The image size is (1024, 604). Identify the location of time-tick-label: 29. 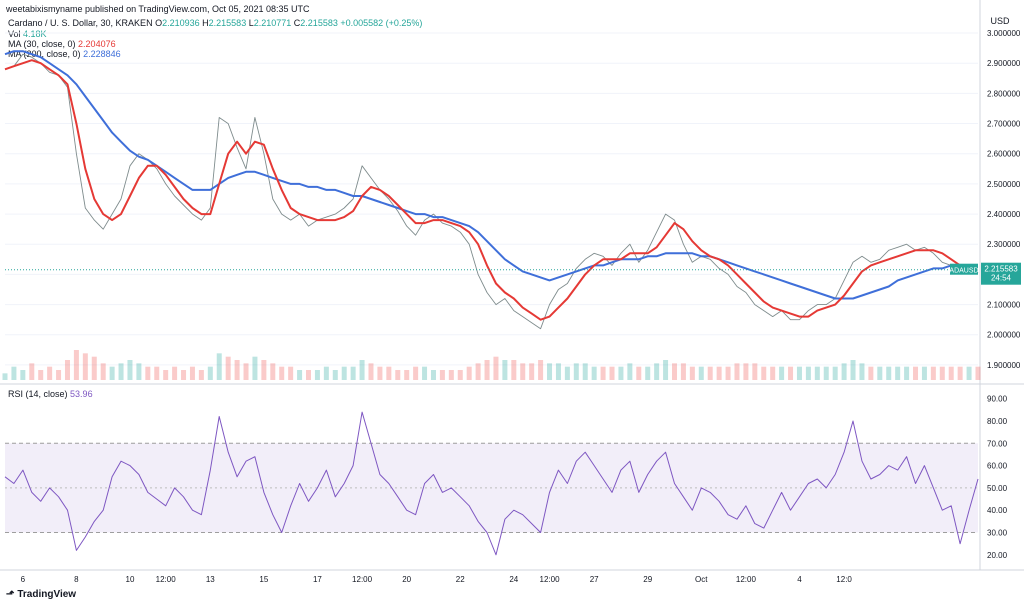
(647, 579).